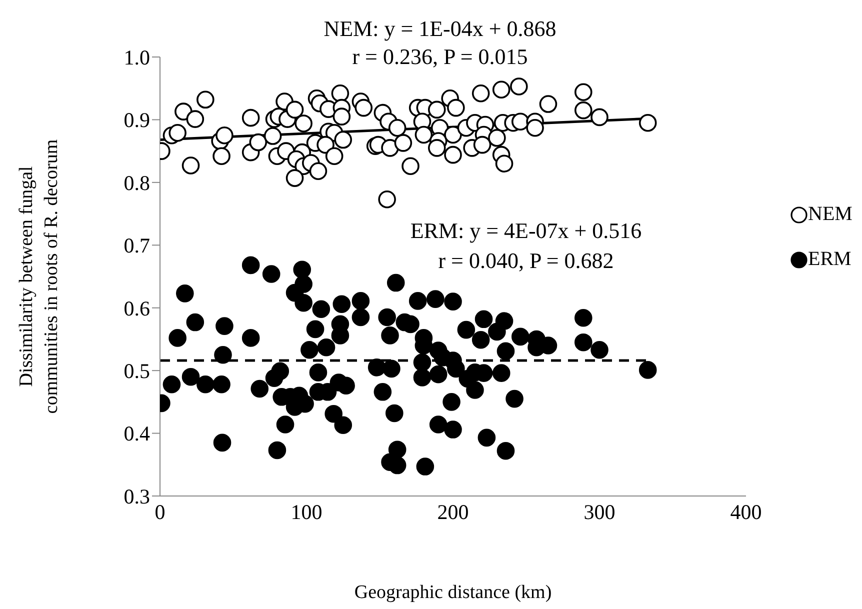  What do you see at coordinates (526, 231) in the screenshot?
I see `annotation: ERM: y = 4E-07x + 0.516` at bounding box center [526, 231].